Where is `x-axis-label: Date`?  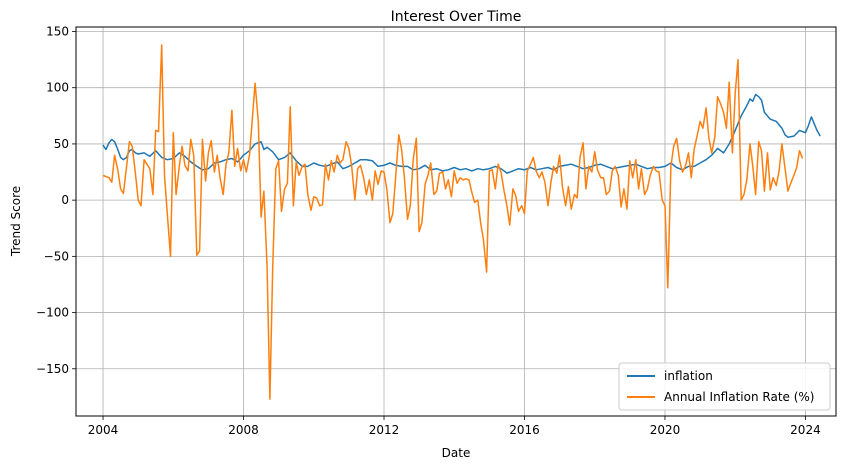 x-axis-label: Date is located at coordinates (456, 453).